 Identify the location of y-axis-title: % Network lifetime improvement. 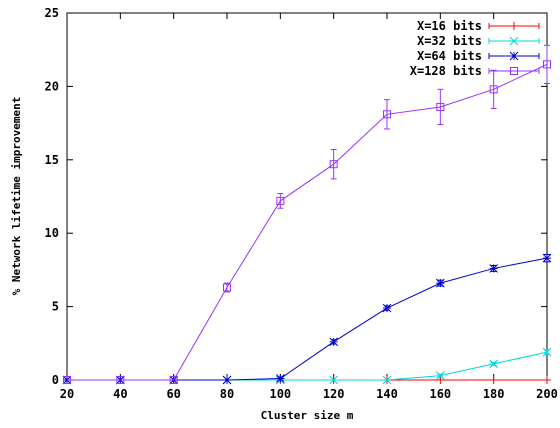
(16, 196).